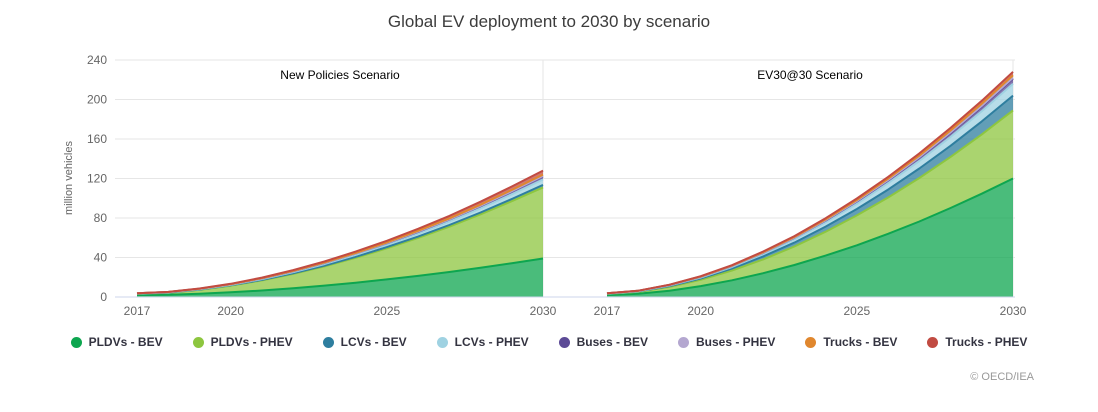 This screenshot has width=1098, height=412. What do you see at coordinates (1002, 377) in the screenshot?
I see `copyright-text: © OECD/IEA` at bounding box center [1002, 377].